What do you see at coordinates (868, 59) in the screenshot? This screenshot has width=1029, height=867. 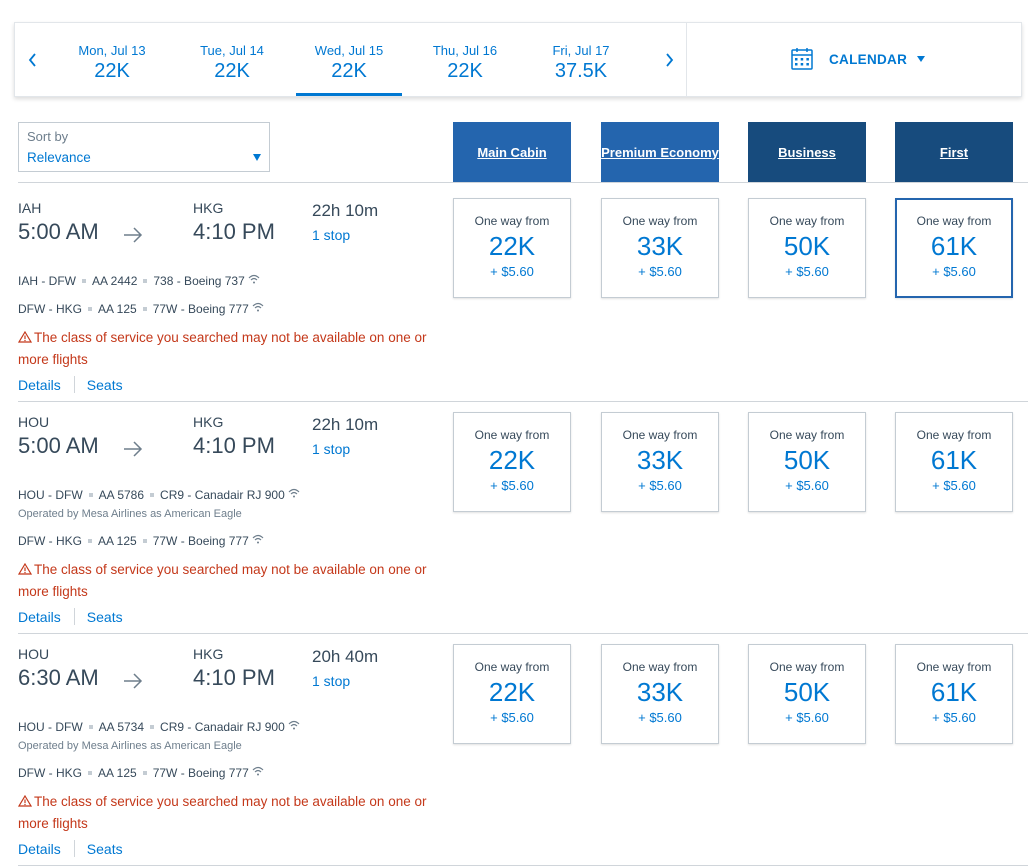 I see `calendar-label: CALENDAR` at bounding box center [868, 59].